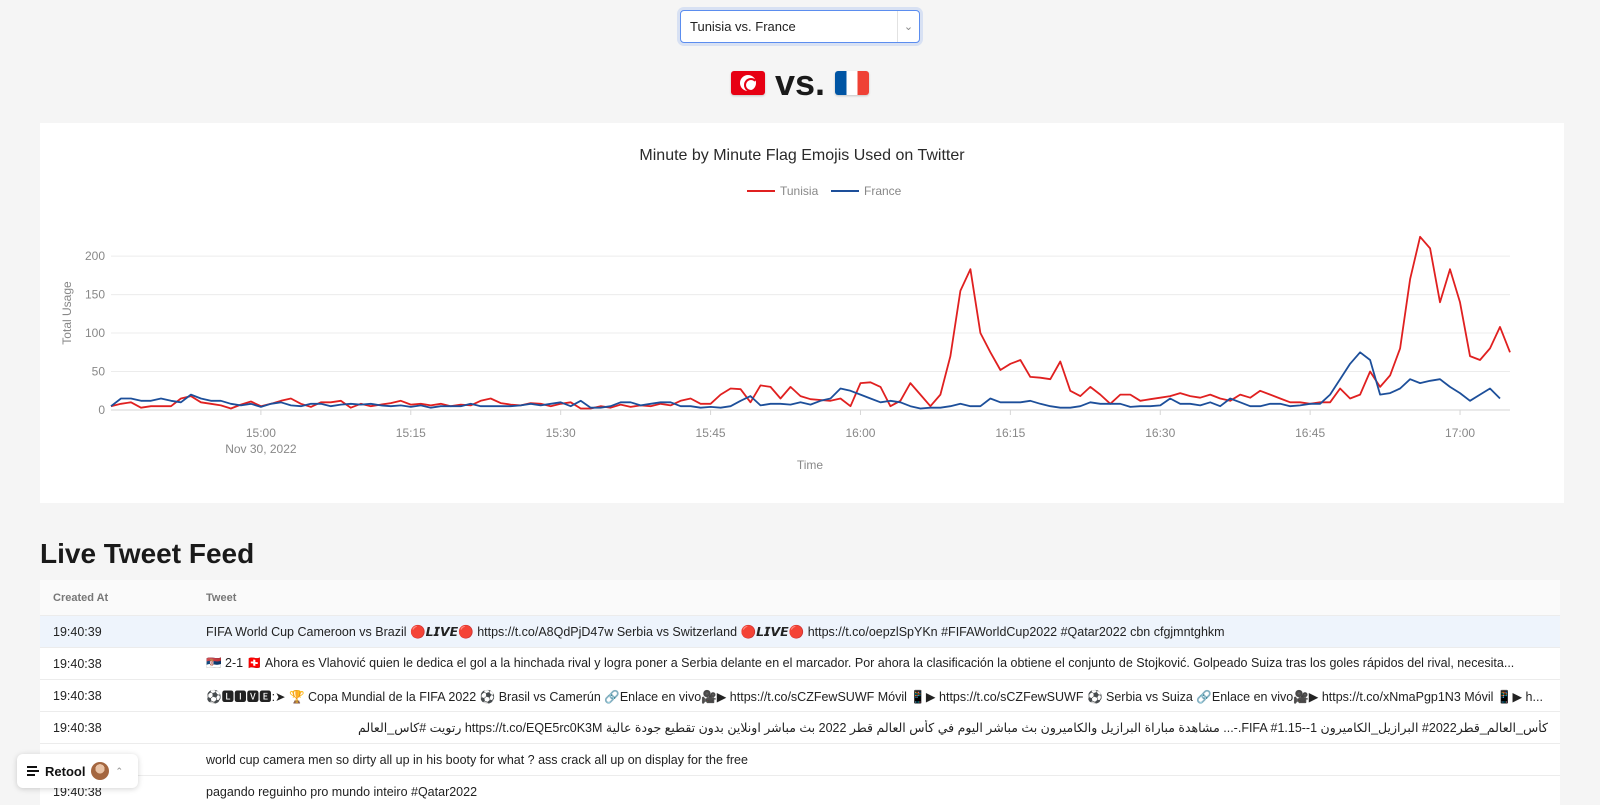  Describe the element at coordinates (261, 449) in the screenshot. I see `x-tick-sublabel: Nov 30, 2022` at that location.